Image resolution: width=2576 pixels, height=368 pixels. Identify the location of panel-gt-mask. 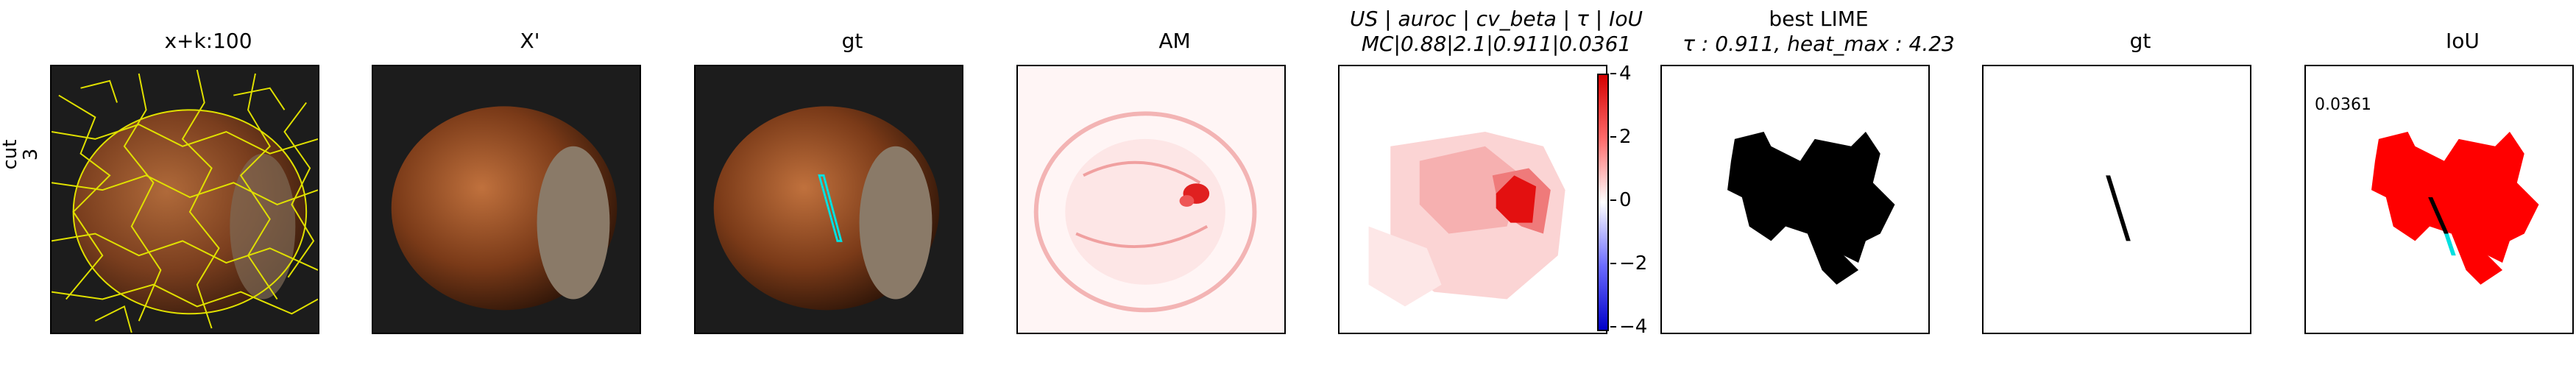
(2116, 200).